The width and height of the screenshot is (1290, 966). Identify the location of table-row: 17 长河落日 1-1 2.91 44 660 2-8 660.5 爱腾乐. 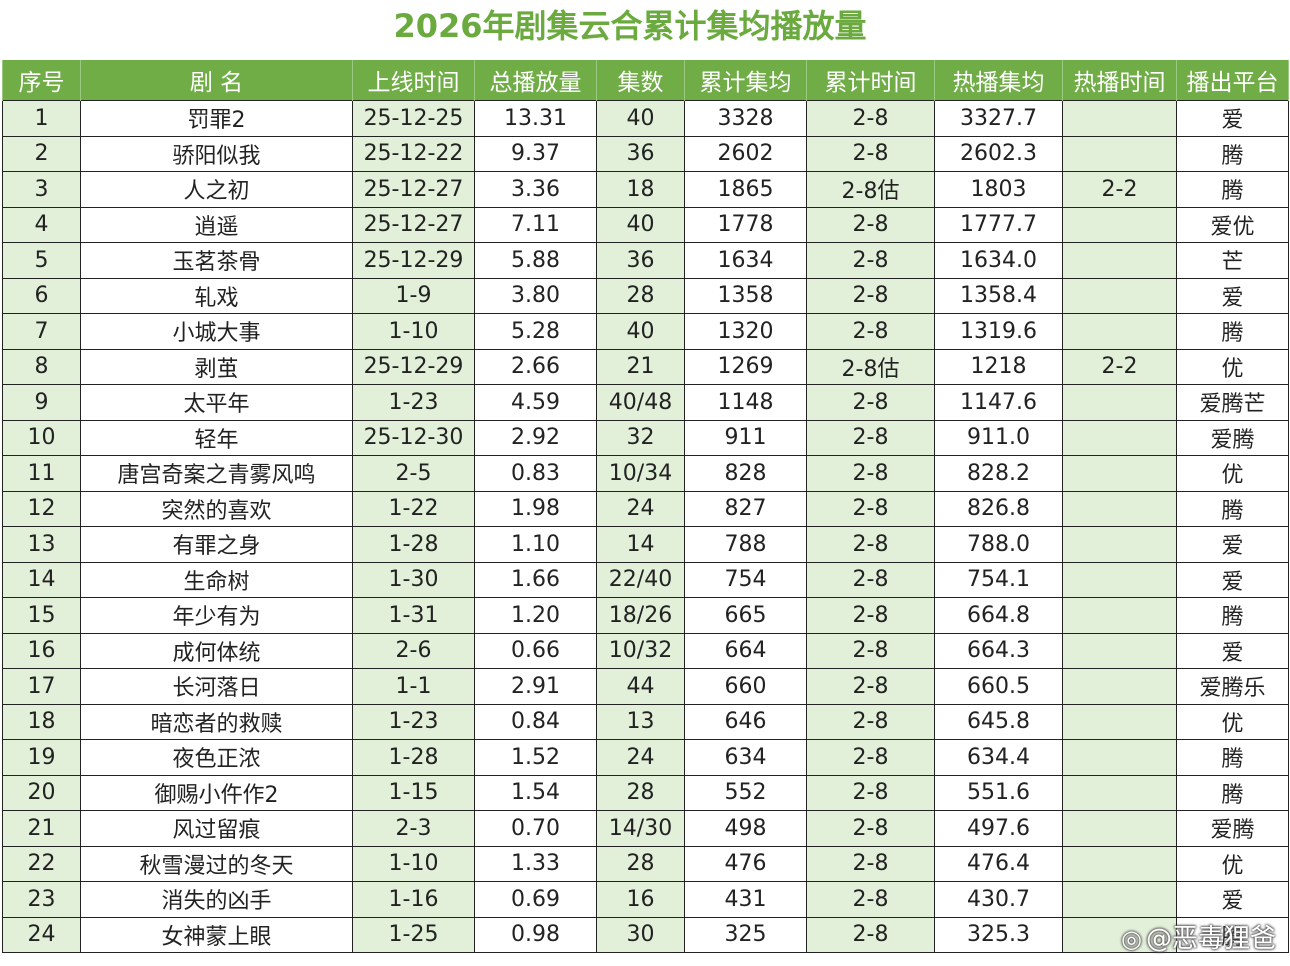
(645, 686).